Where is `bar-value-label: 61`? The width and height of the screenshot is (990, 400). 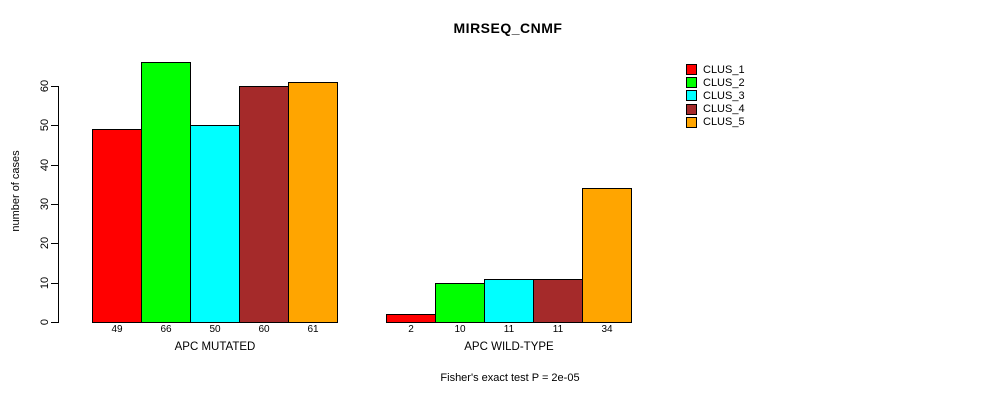
bar-value-label: 61 is located at coordinates (313, 329).